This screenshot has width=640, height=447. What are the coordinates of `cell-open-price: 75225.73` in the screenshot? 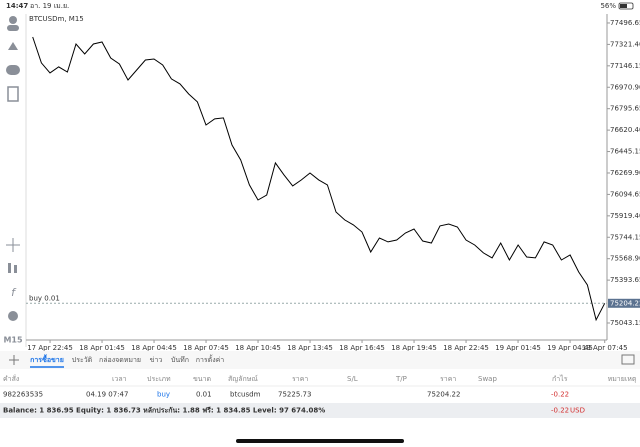 It's located at (294, 395).